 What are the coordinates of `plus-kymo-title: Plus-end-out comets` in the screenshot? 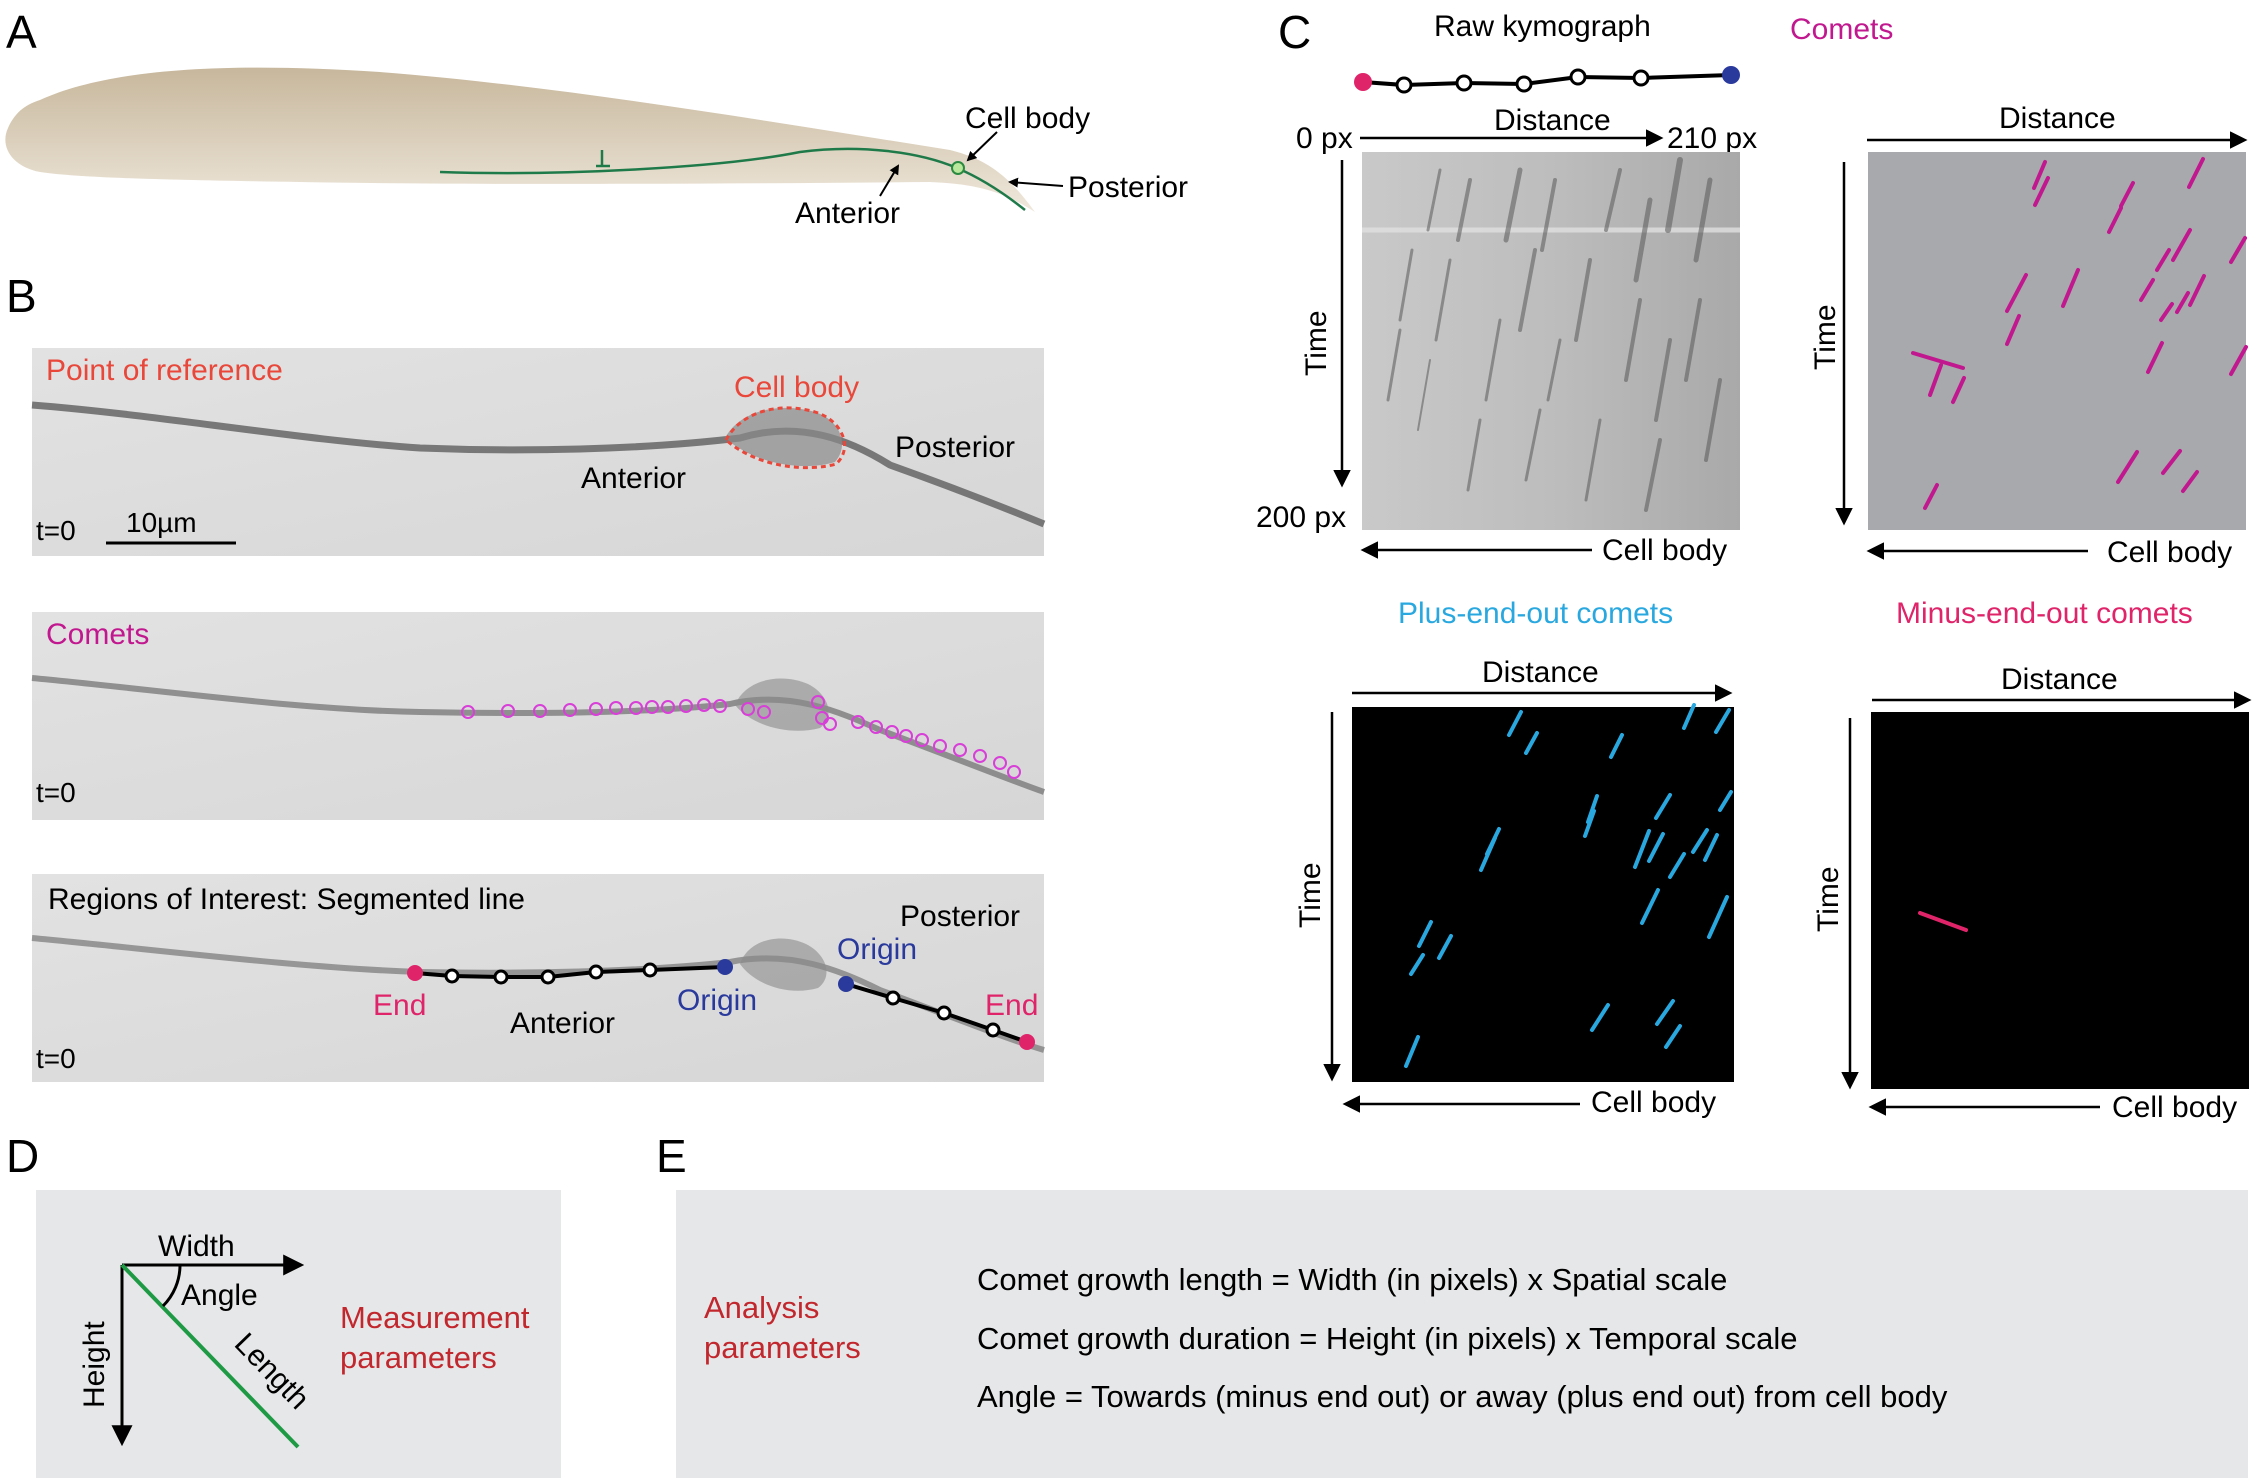 It's located at (1535, 613).